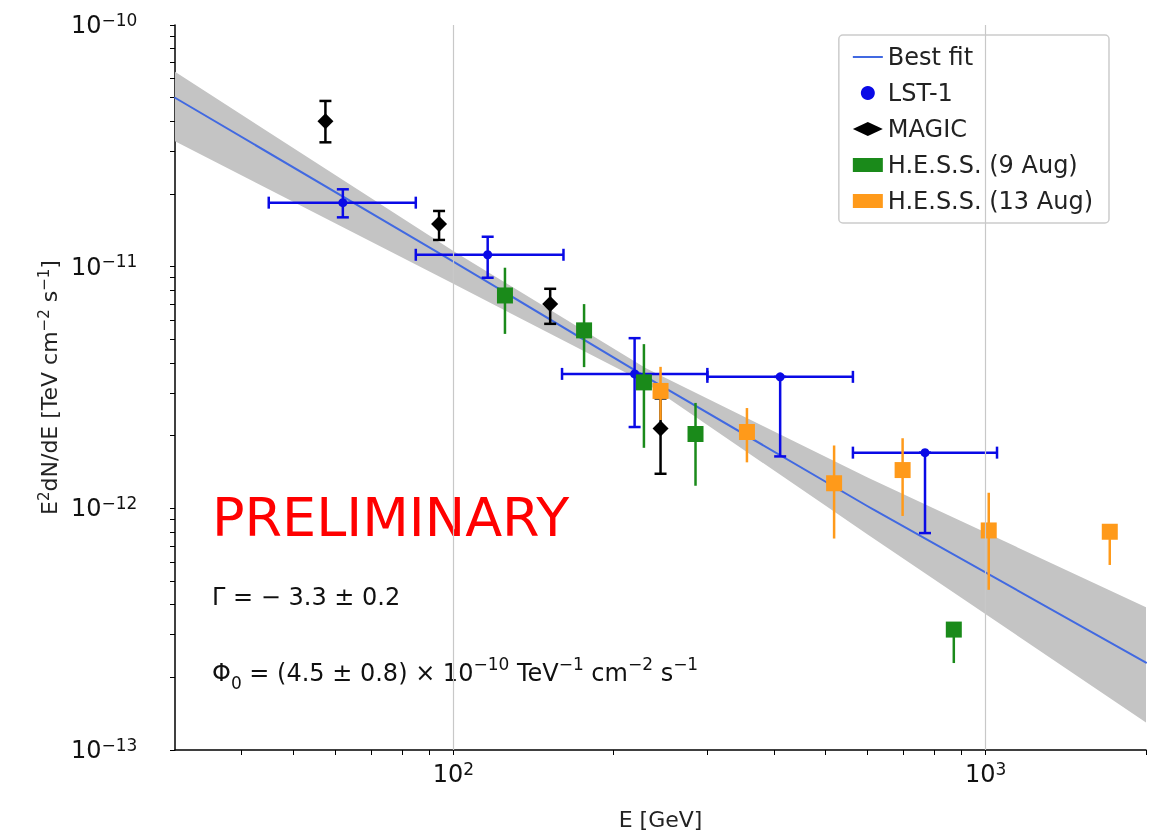 Image resolution: width=1149 pixels, height=837 pixels. What do you see at coordinates (391, 517) in the screenshot?
I see `annotation: PRELIMINARY` at bounding box center [391, 517].